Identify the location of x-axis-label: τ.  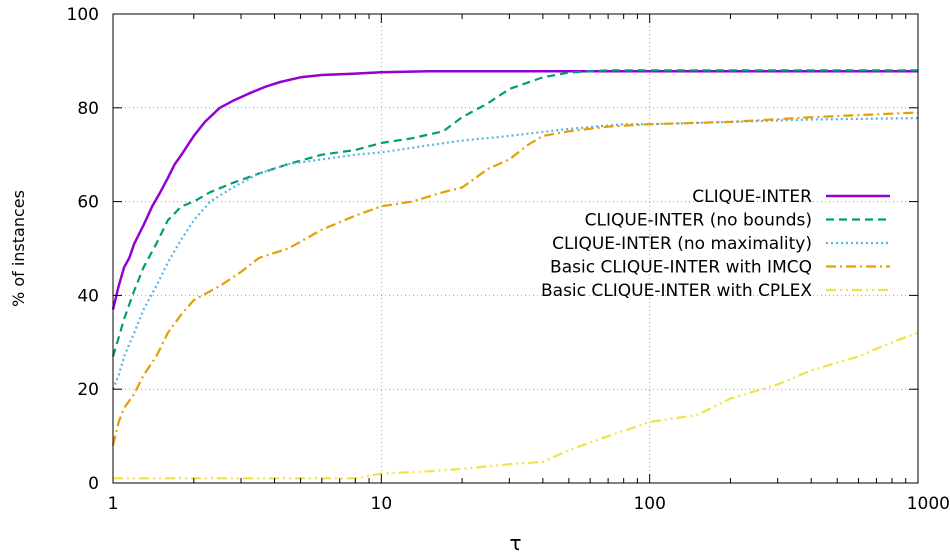
(515, 543).